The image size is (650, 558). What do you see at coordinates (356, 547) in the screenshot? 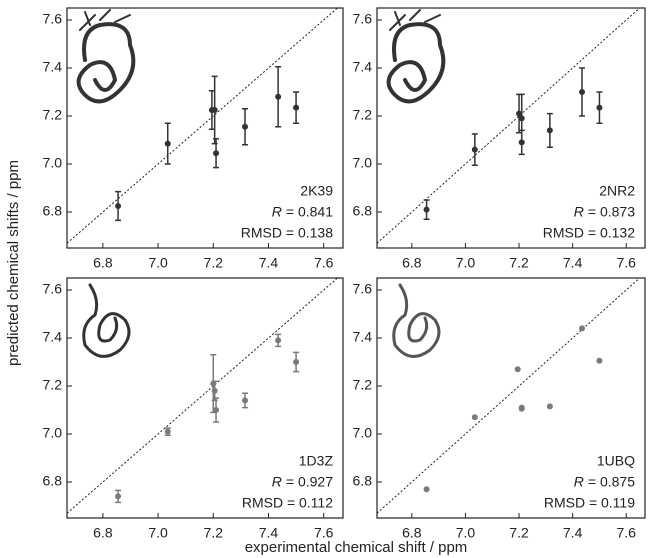
I see `x-axis-label: experimental chemical shift / ppm` at bounding box center [356, 547].